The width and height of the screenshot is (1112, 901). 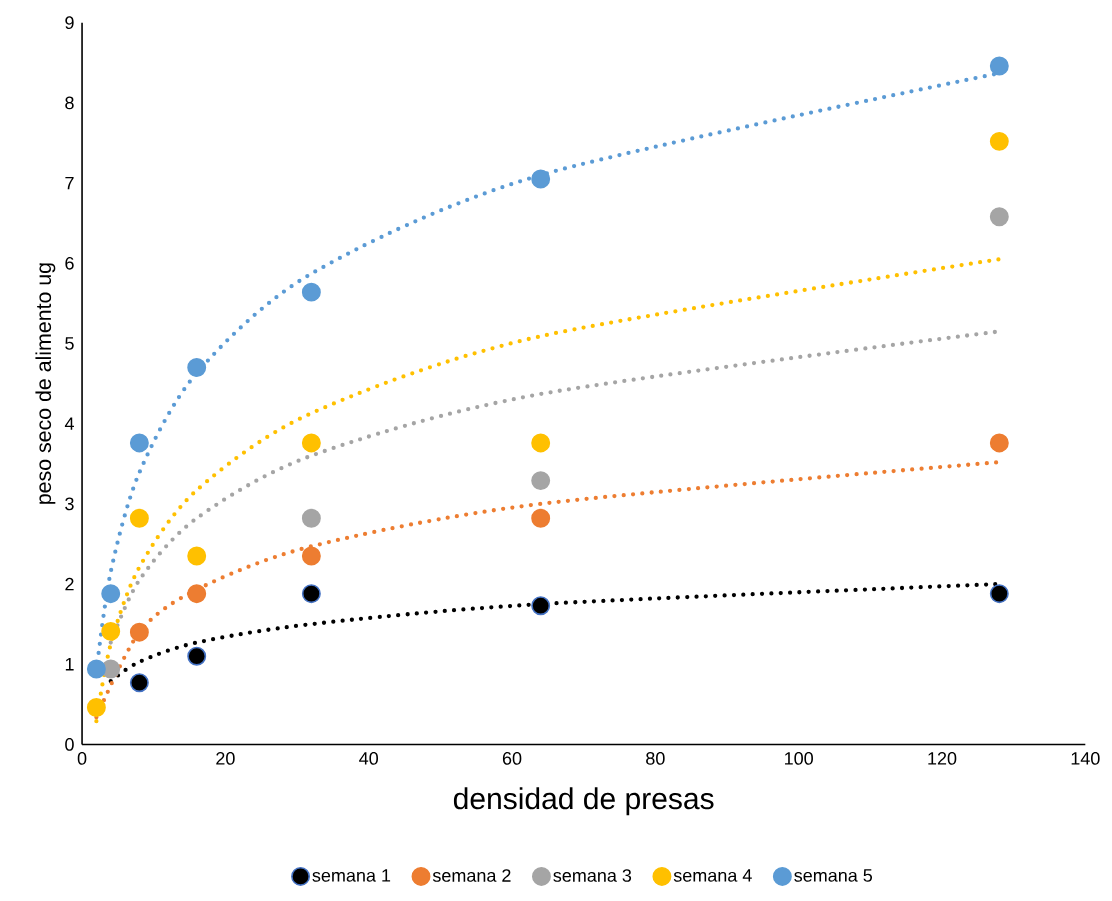 I want to click on x-tick-label: 40, so click(x=369, y=758).